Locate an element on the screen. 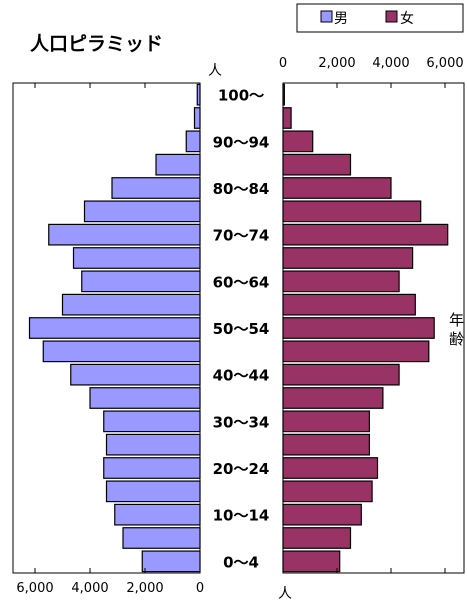 Image resolution: width=467 pixels, height=606 pixels. unit-label-bottom: 人 is located at coordinates (285, 594).